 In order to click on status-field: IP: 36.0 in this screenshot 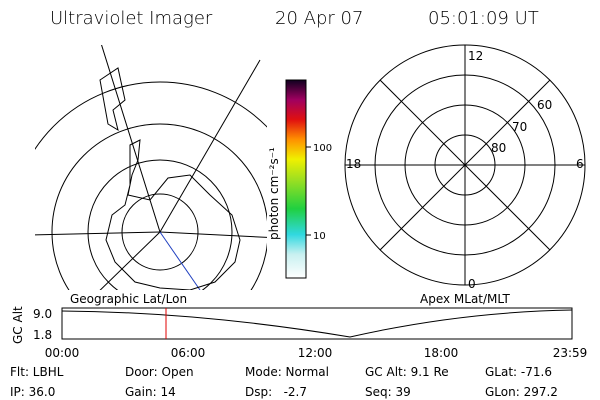, I will do `click(32, 392)`.